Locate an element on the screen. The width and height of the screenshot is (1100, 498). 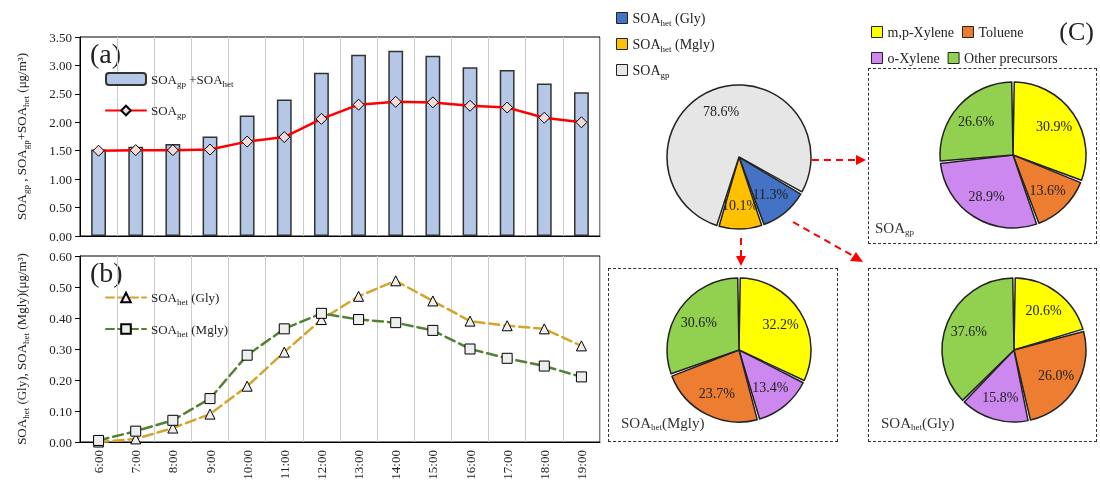
data-label: 37.6% is located at coordinates (969, 331).